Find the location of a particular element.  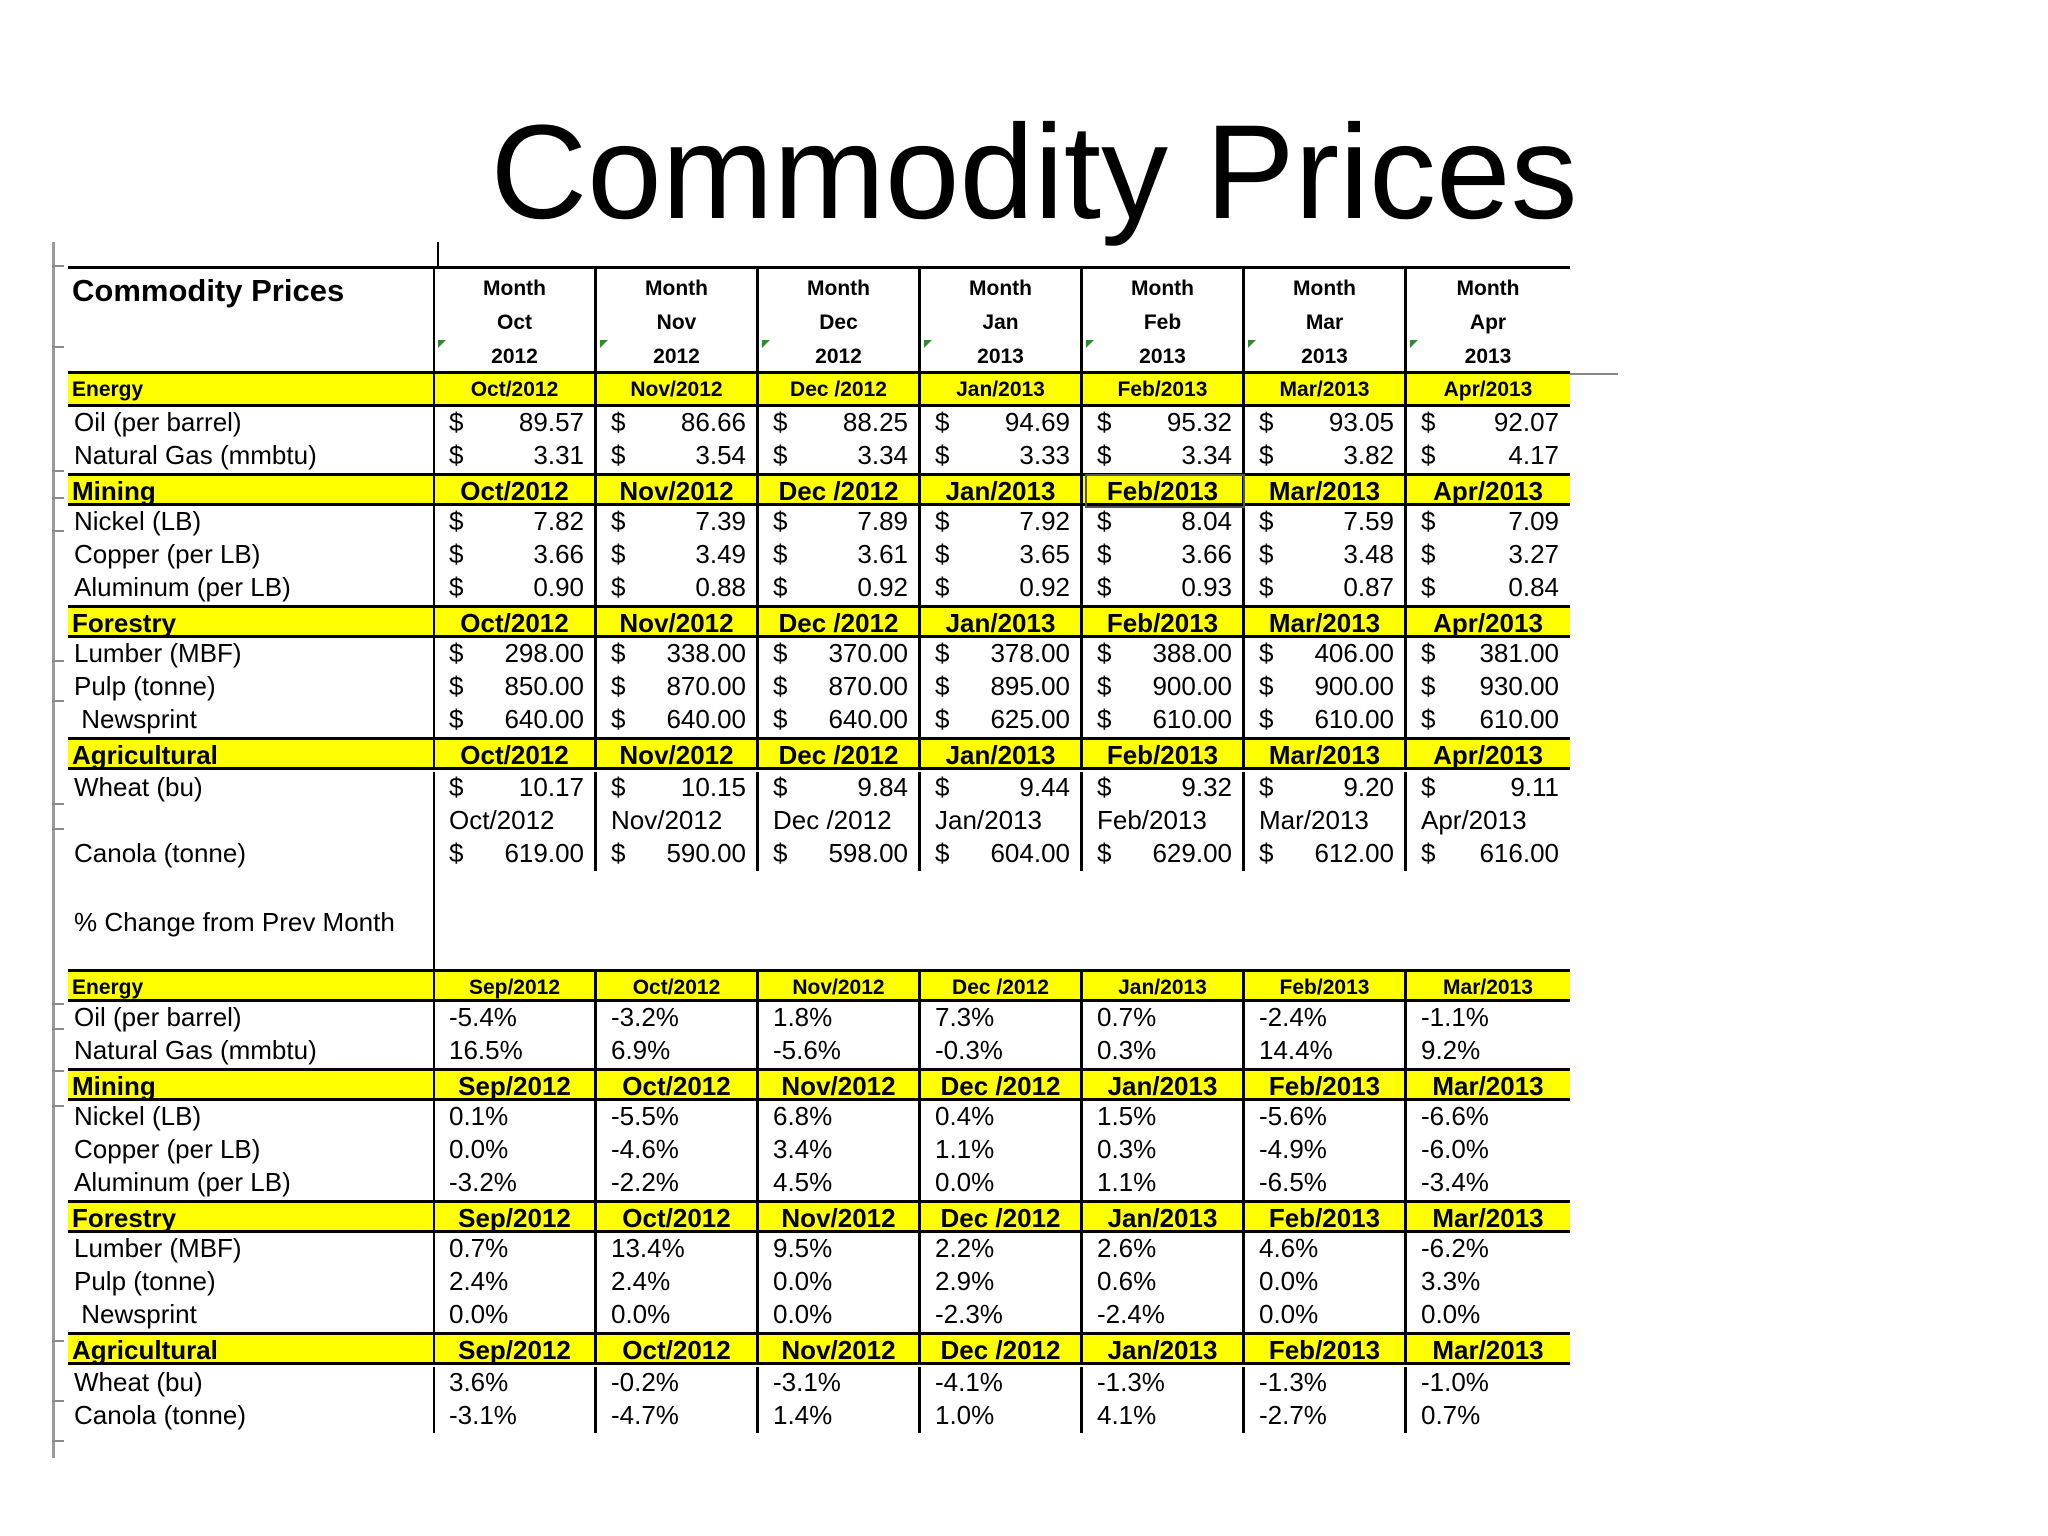

change-cell: 13.4% is located at coordinates (678, 1249).